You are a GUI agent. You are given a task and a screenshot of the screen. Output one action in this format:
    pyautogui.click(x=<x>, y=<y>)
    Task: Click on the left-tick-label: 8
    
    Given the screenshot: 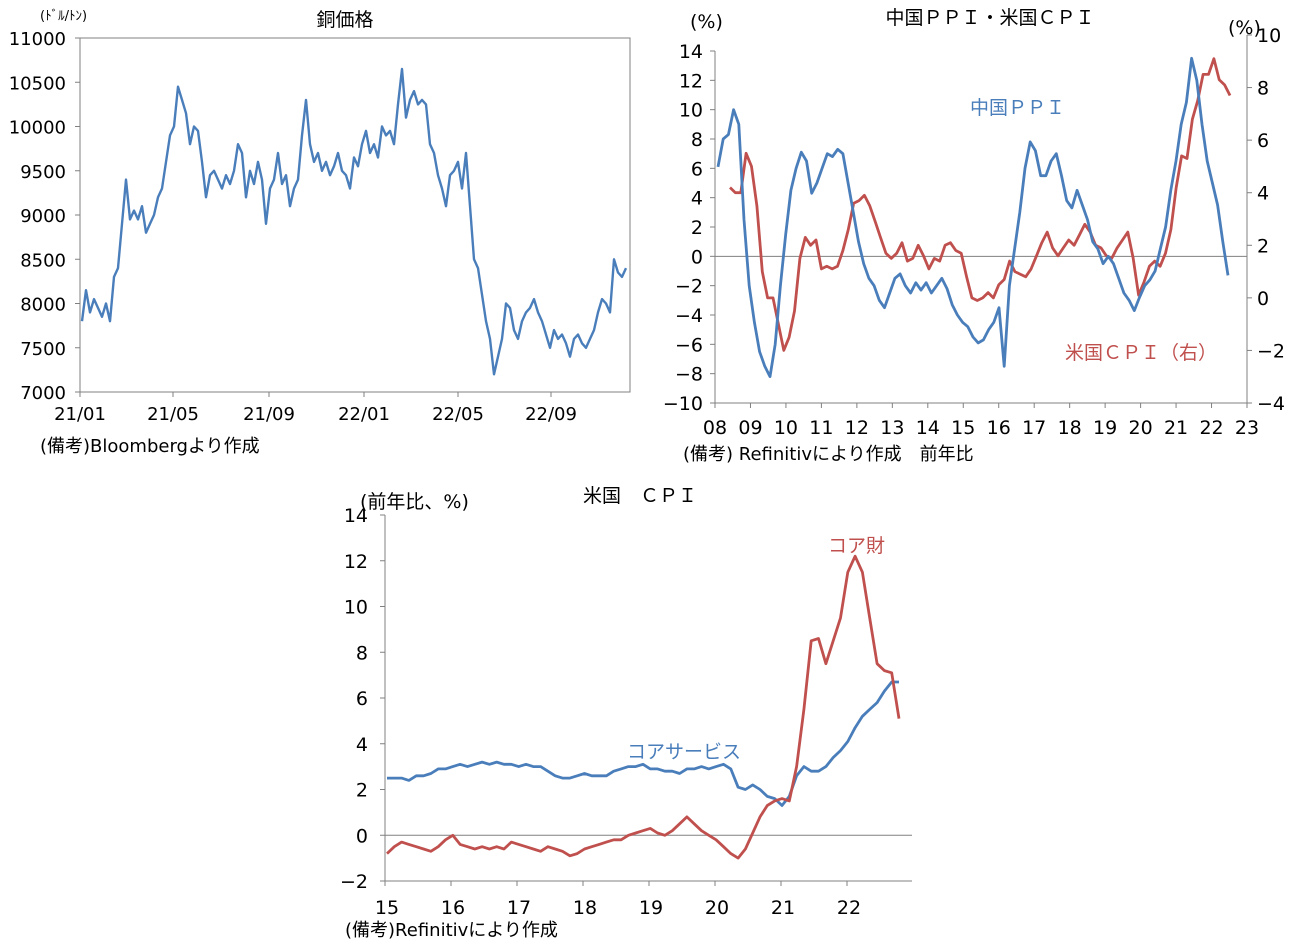 What is the action you would take?
    pyautogui.click(x=697, y=140)
    